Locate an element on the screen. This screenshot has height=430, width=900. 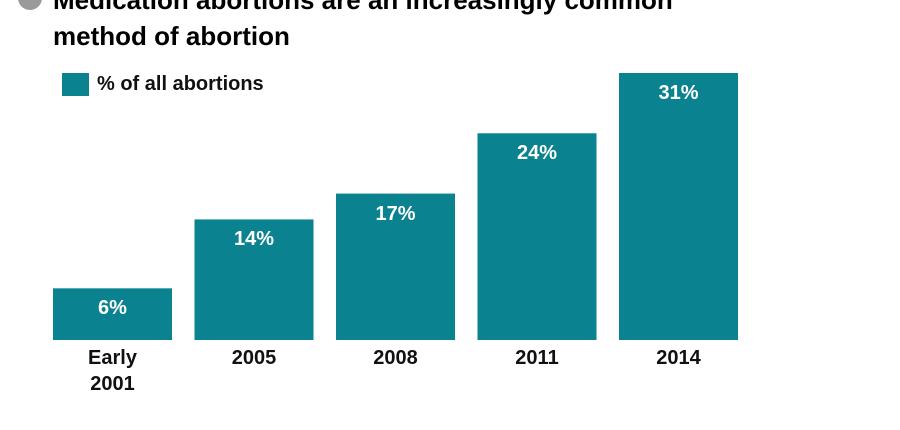
value-label: 24% is located at coordinates (537, 153).